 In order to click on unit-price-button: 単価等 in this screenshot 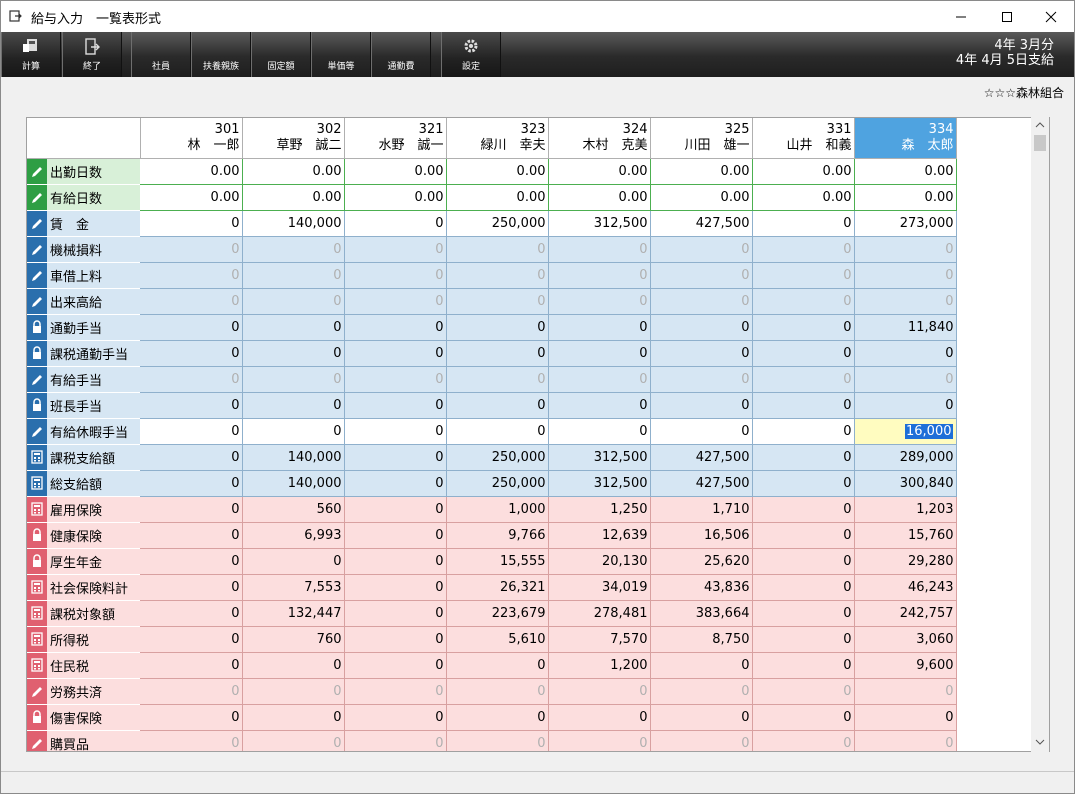, I will do `click(341, 54)`.